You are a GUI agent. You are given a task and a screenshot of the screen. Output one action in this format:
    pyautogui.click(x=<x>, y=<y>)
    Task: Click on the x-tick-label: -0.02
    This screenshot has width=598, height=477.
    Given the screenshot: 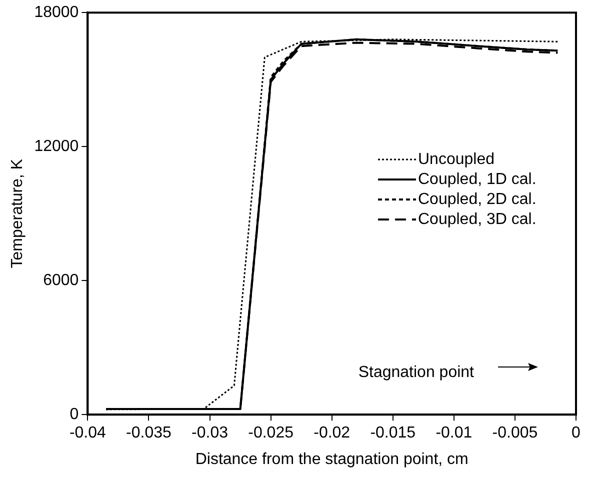 What is the action you would take?
    pyautogui.click(x=332, y=433)
    